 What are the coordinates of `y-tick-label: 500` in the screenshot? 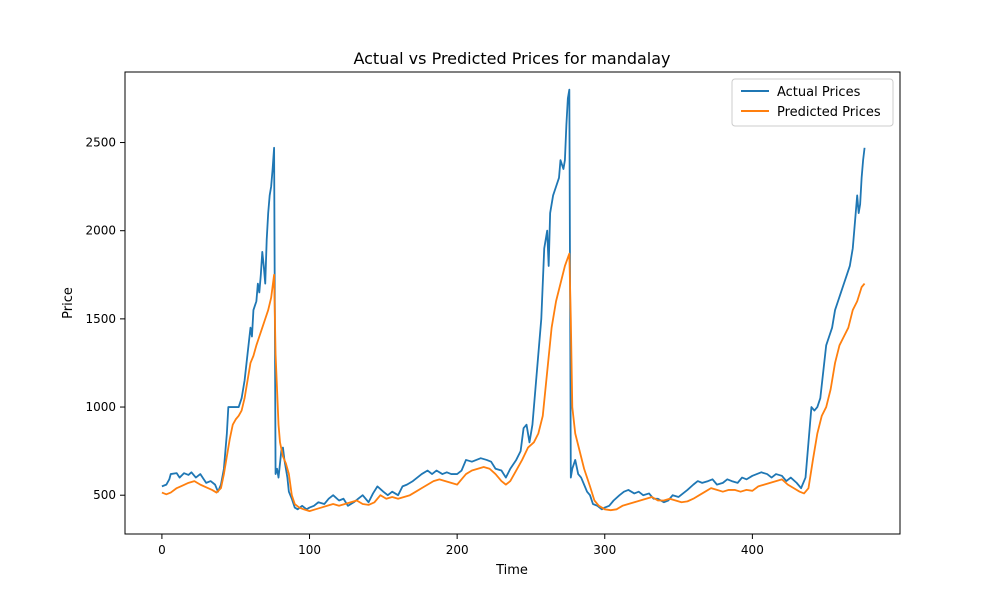 It's located at (104, 495).